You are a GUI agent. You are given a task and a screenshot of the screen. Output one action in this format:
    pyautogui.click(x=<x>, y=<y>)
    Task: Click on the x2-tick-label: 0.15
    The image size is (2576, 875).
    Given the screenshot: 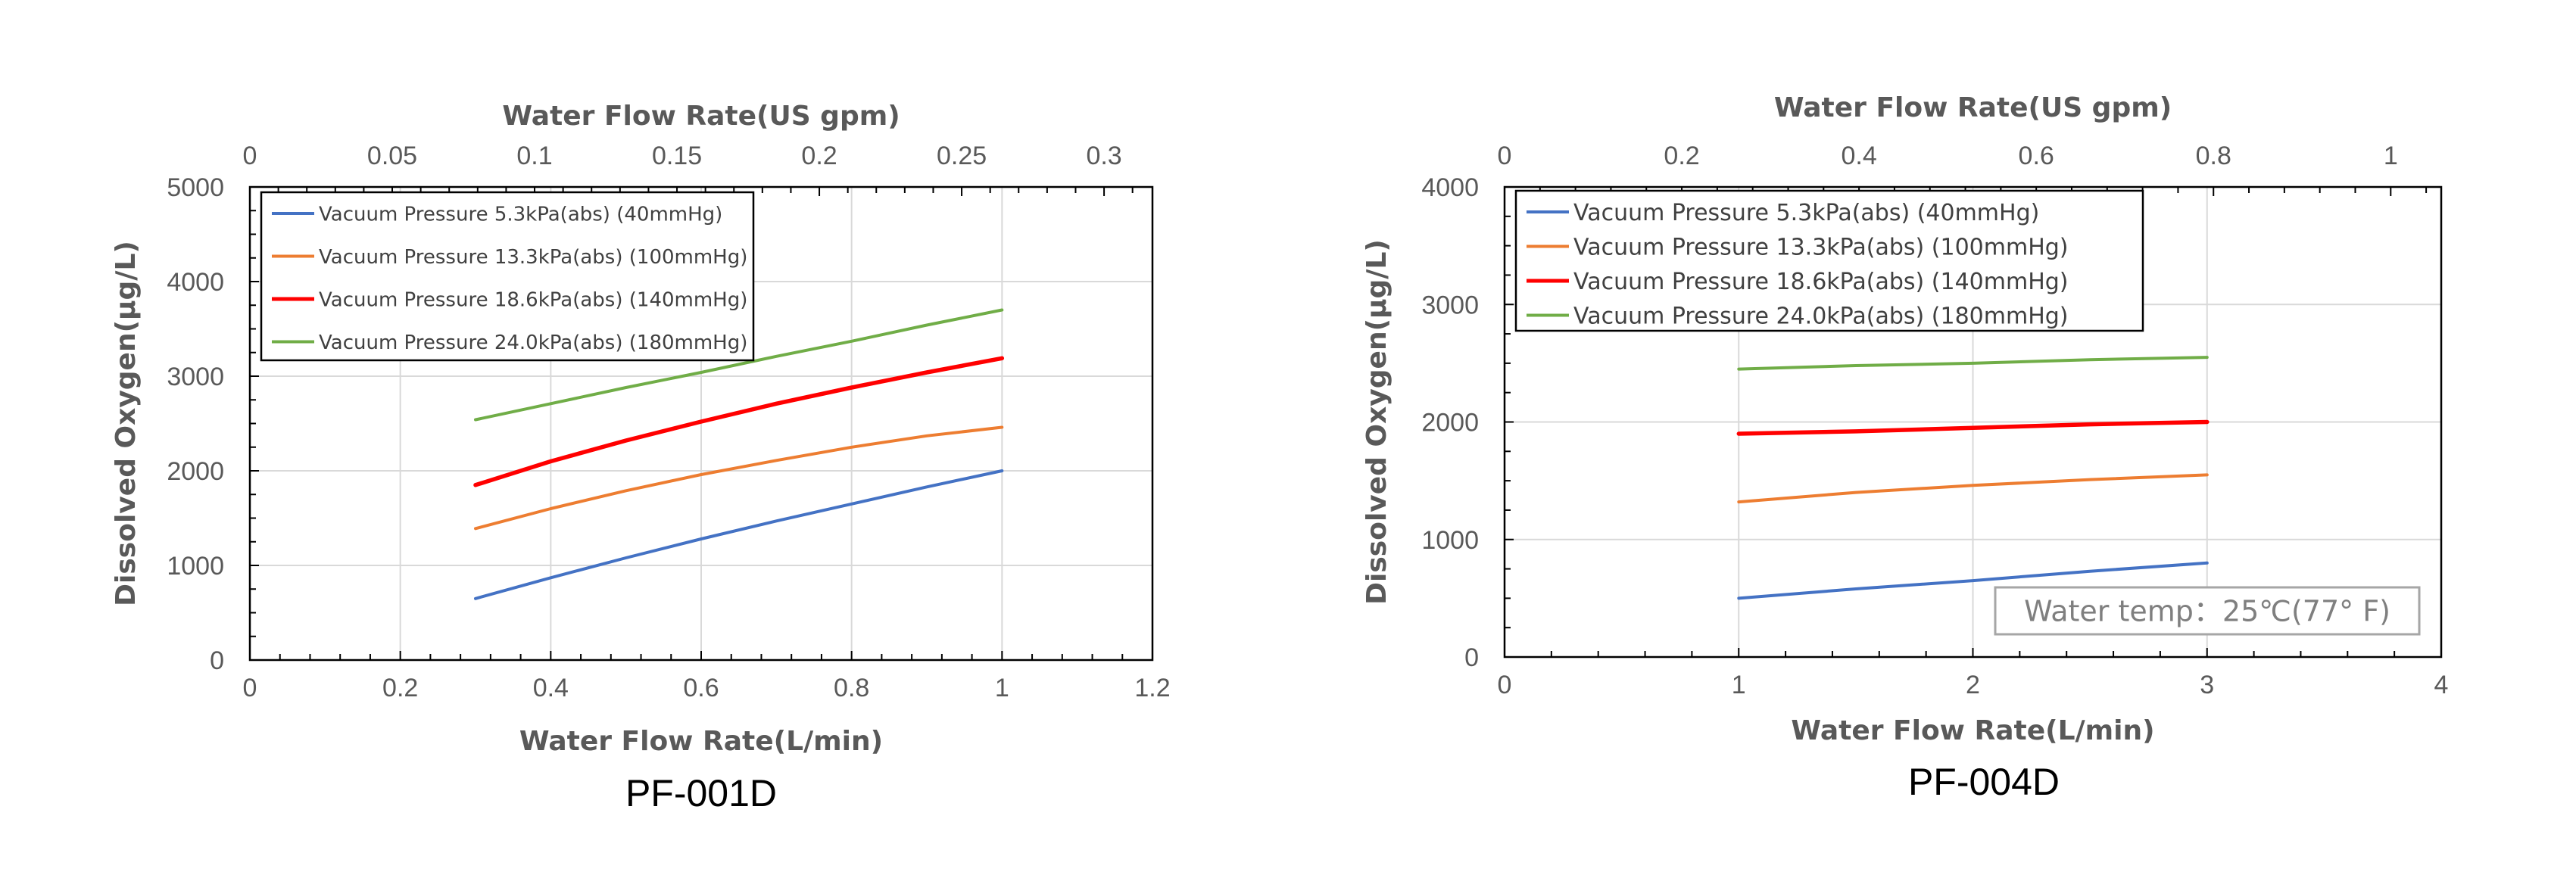 What is the action you would take?
    pyautogui.click(x=677, y=156)
    